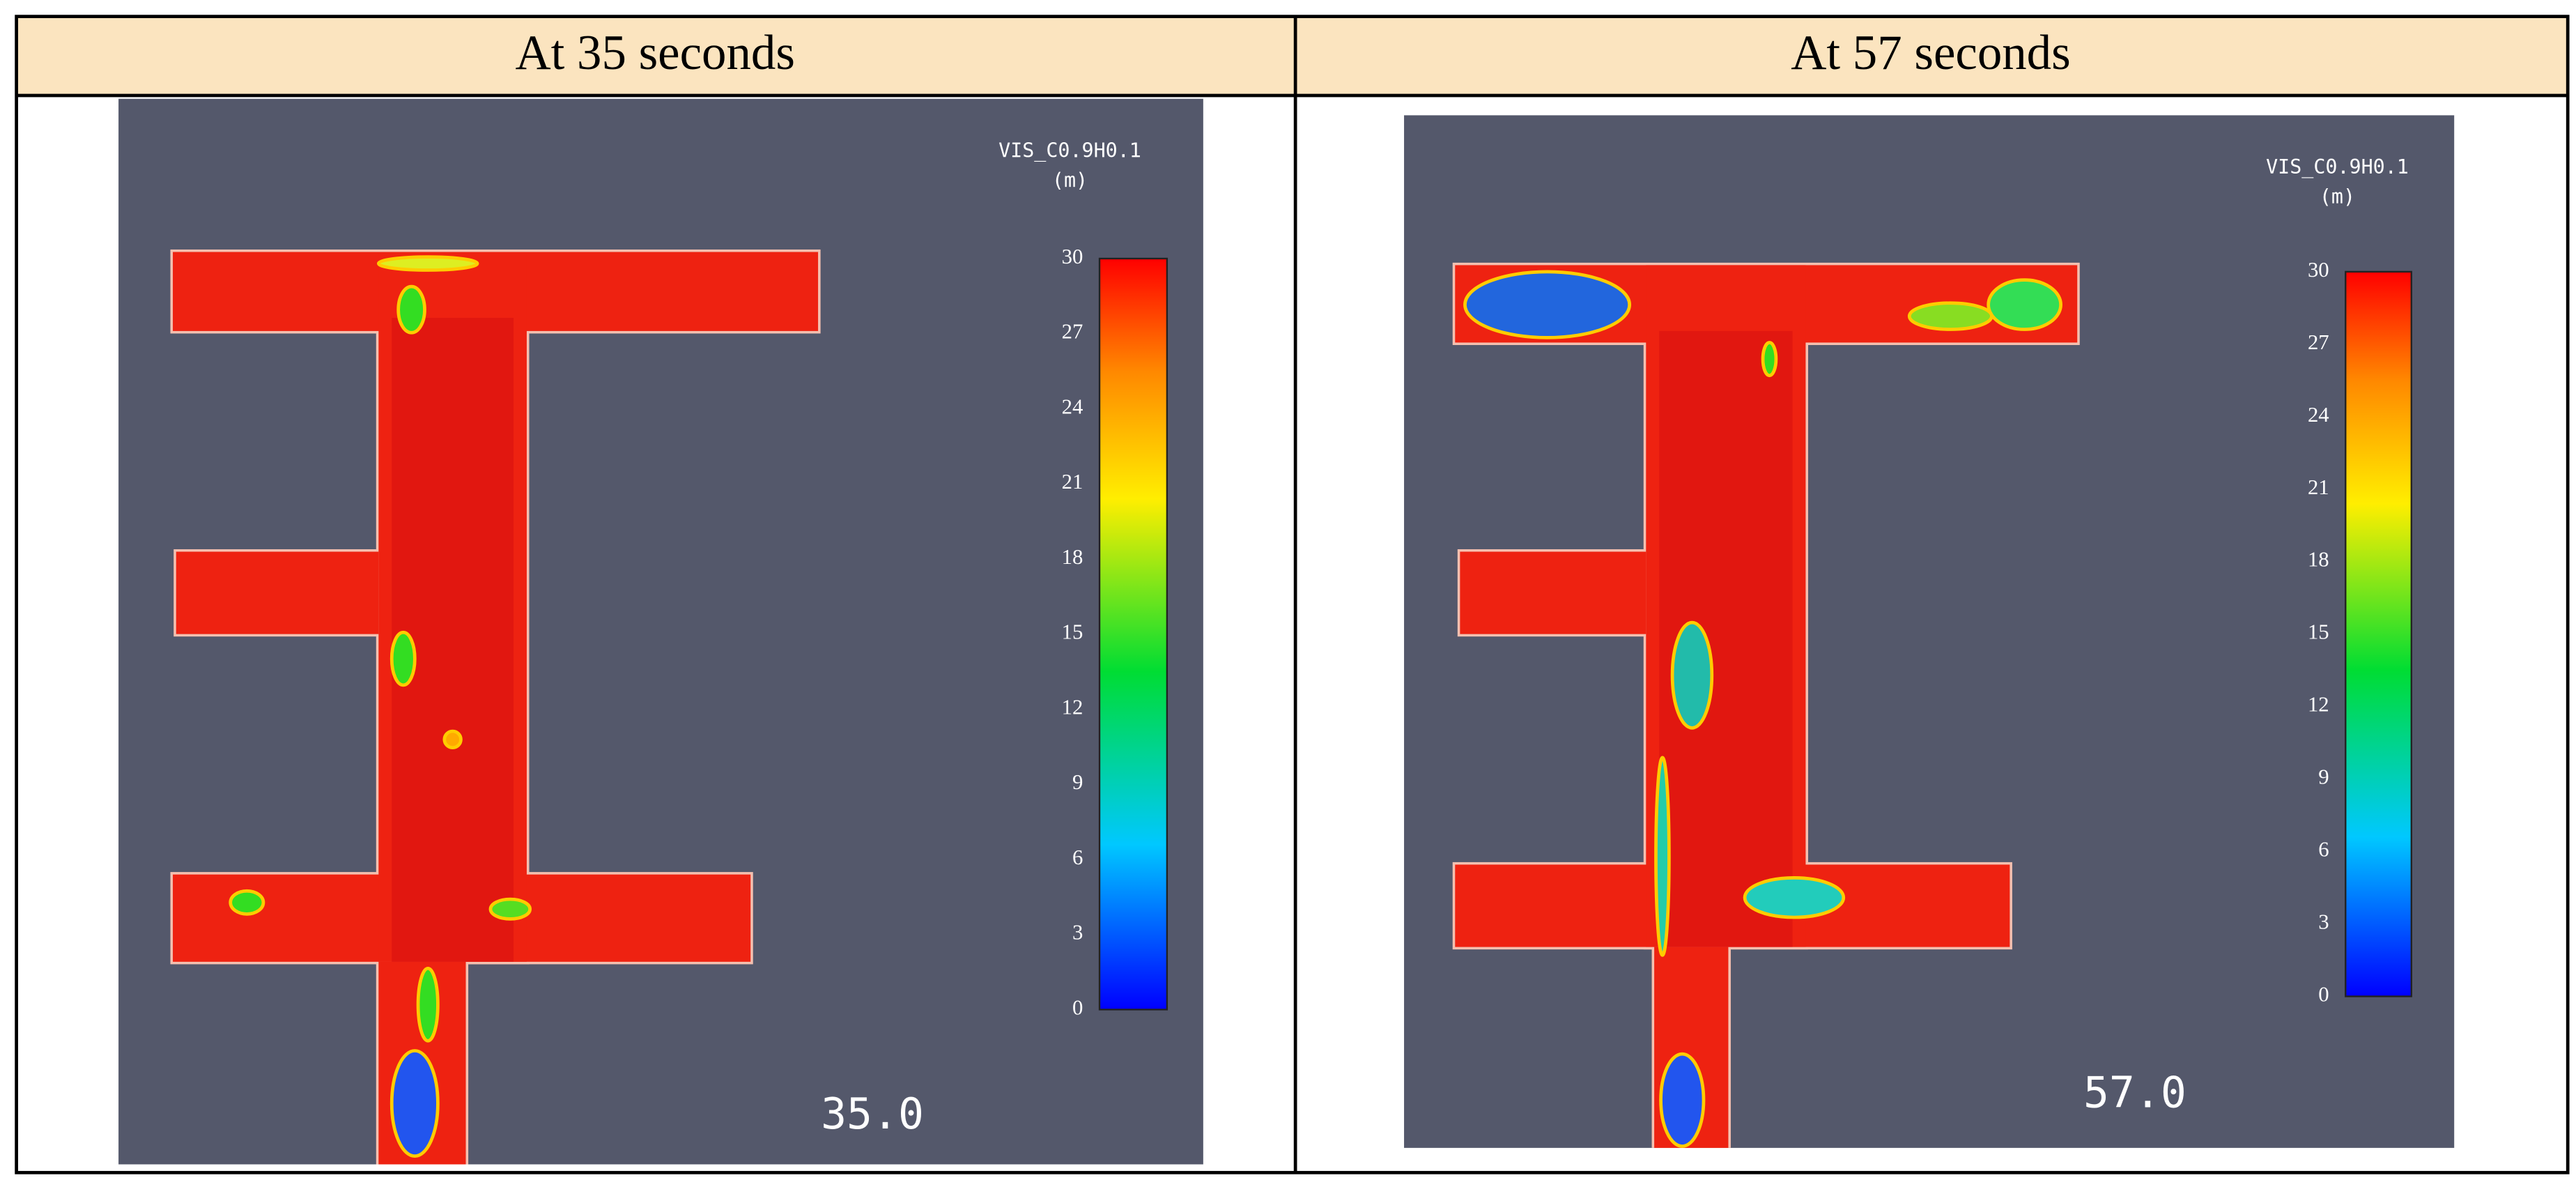  I want to click on time-label: 35.0, so click(872, 1114).